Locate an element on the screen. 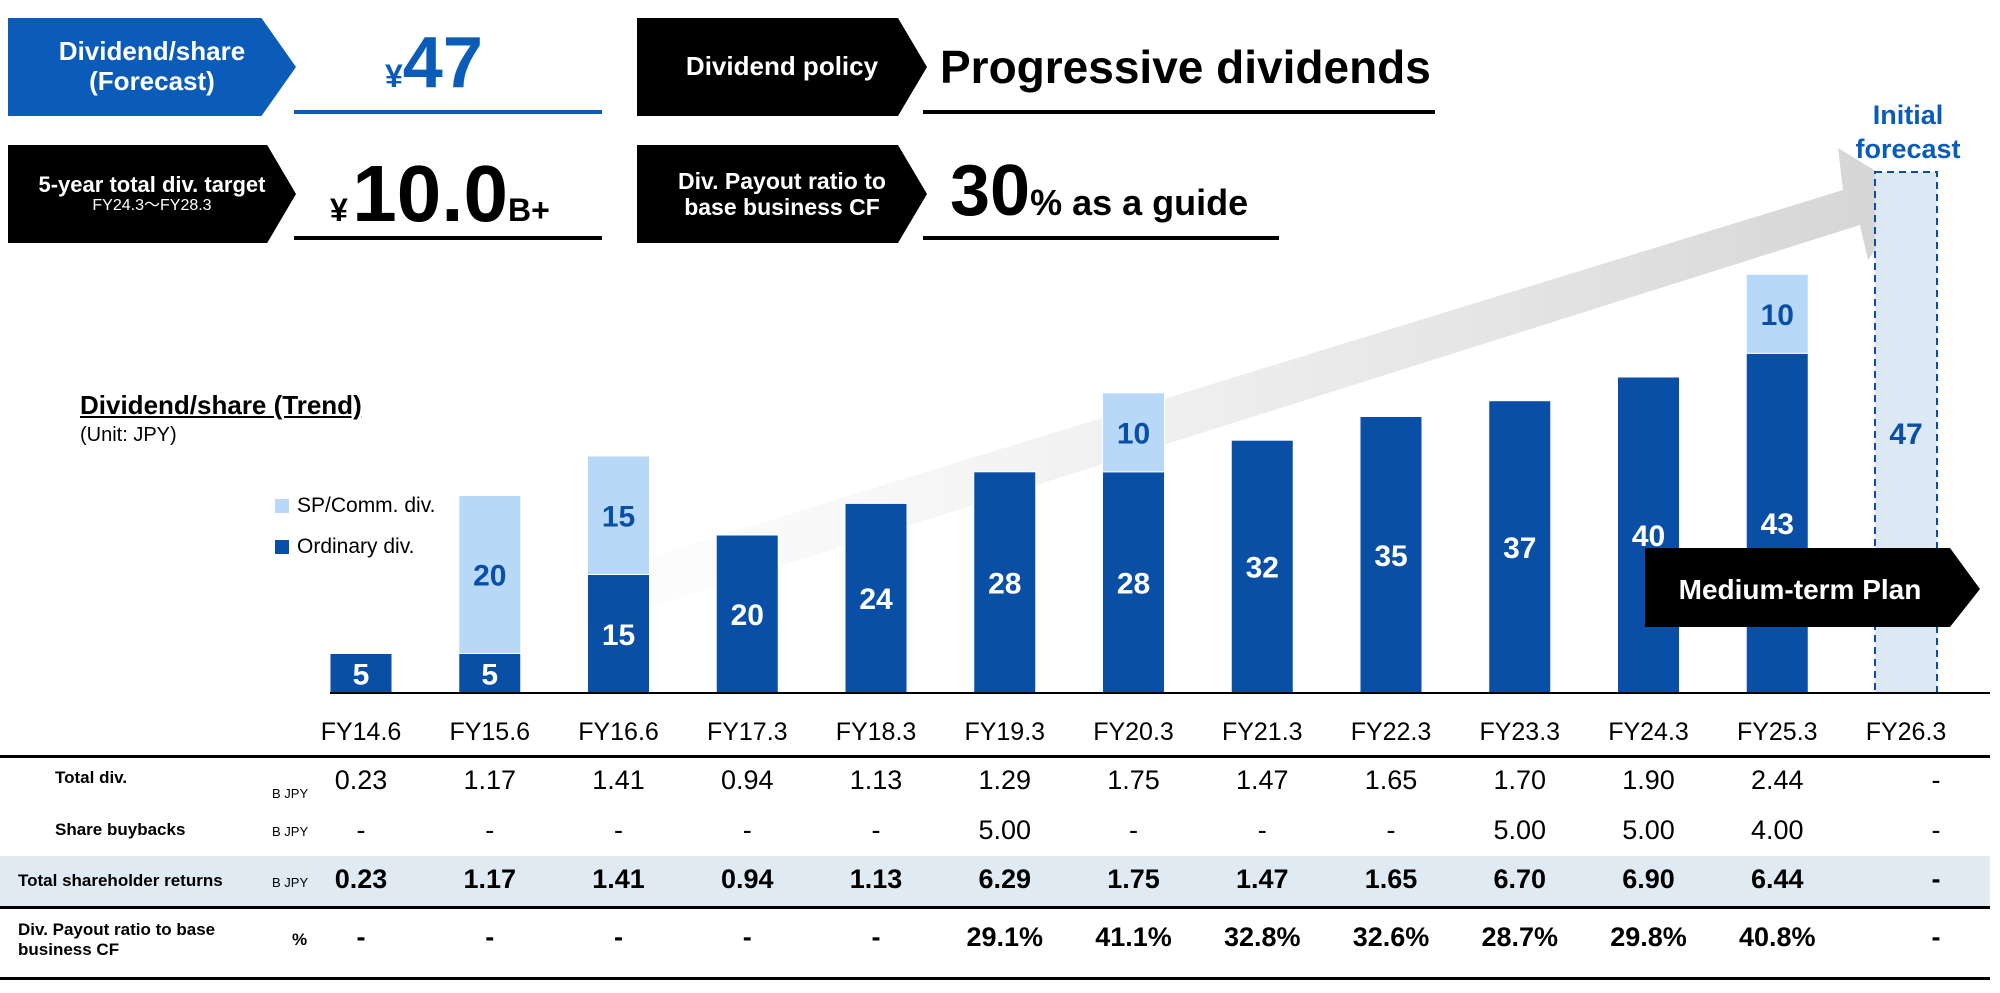 The width and height of the screenshot is (2000, 993). table-cell: 1.70 is located at coordinates (1520, 780).